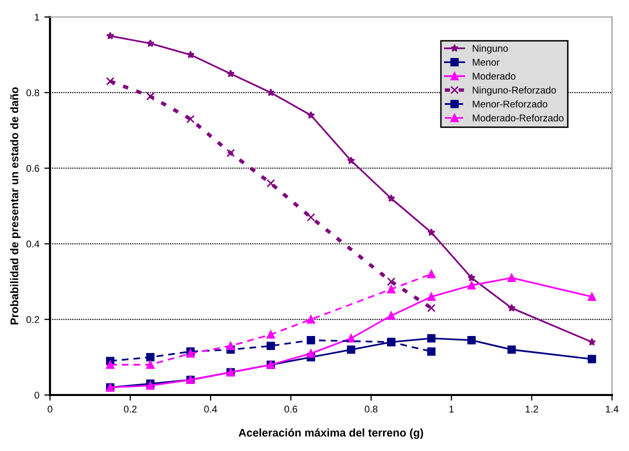 The width and height of the screenshot is (629, 451). I want to click on x-tick-label: 0.4, so click(211, 409).